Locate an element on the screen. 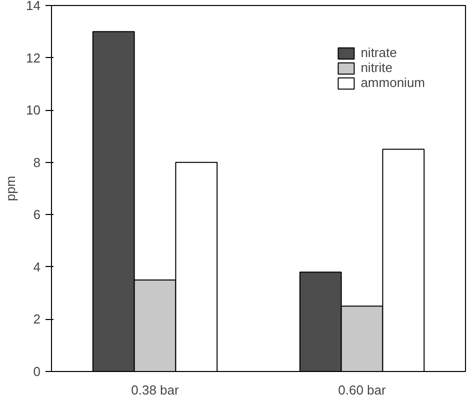  legend-label: nitrate is located at coordinates (378, 52).